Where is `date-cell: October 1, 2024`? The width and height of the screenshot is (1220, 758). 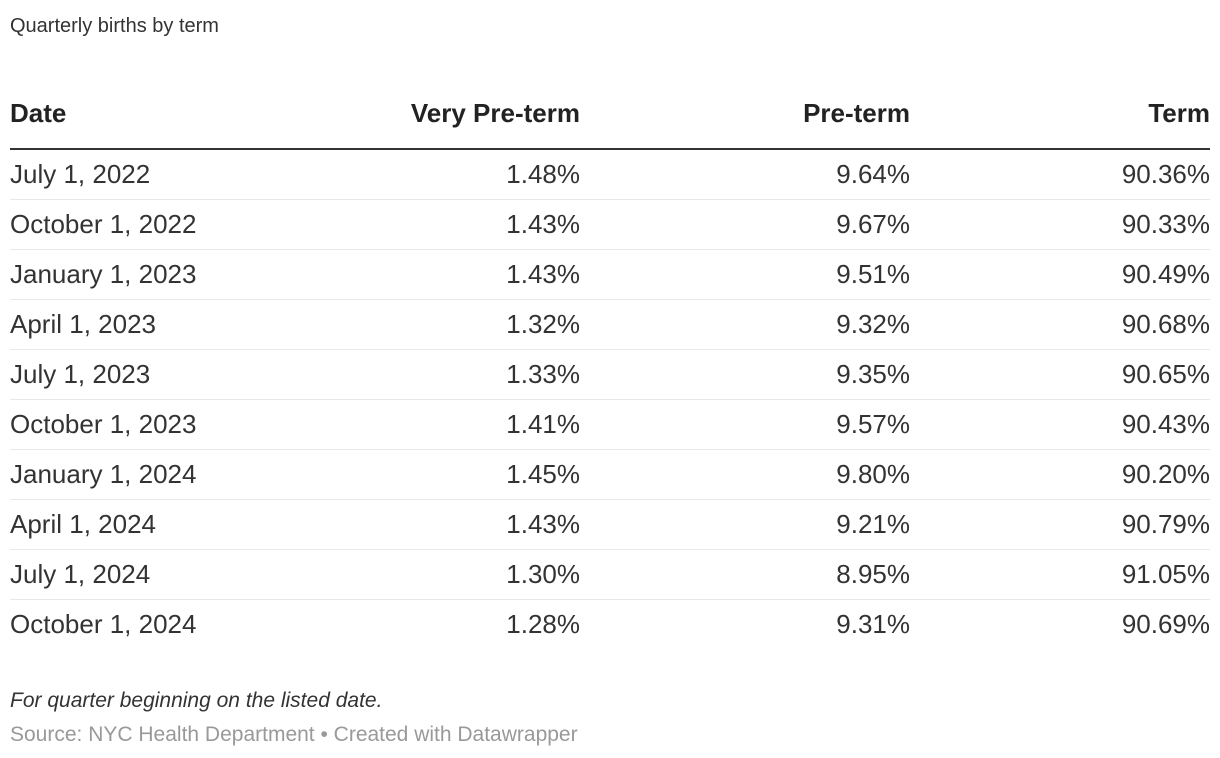
date-cell: October 1, 2024 is located at coordinates (103, 624).